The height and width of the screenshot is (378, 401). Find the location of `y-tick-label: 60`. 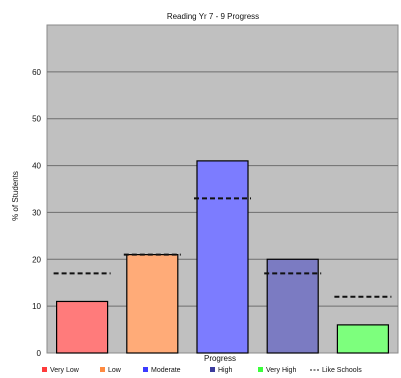

y-tick-label: 60 is located at coordinates (36, 72).